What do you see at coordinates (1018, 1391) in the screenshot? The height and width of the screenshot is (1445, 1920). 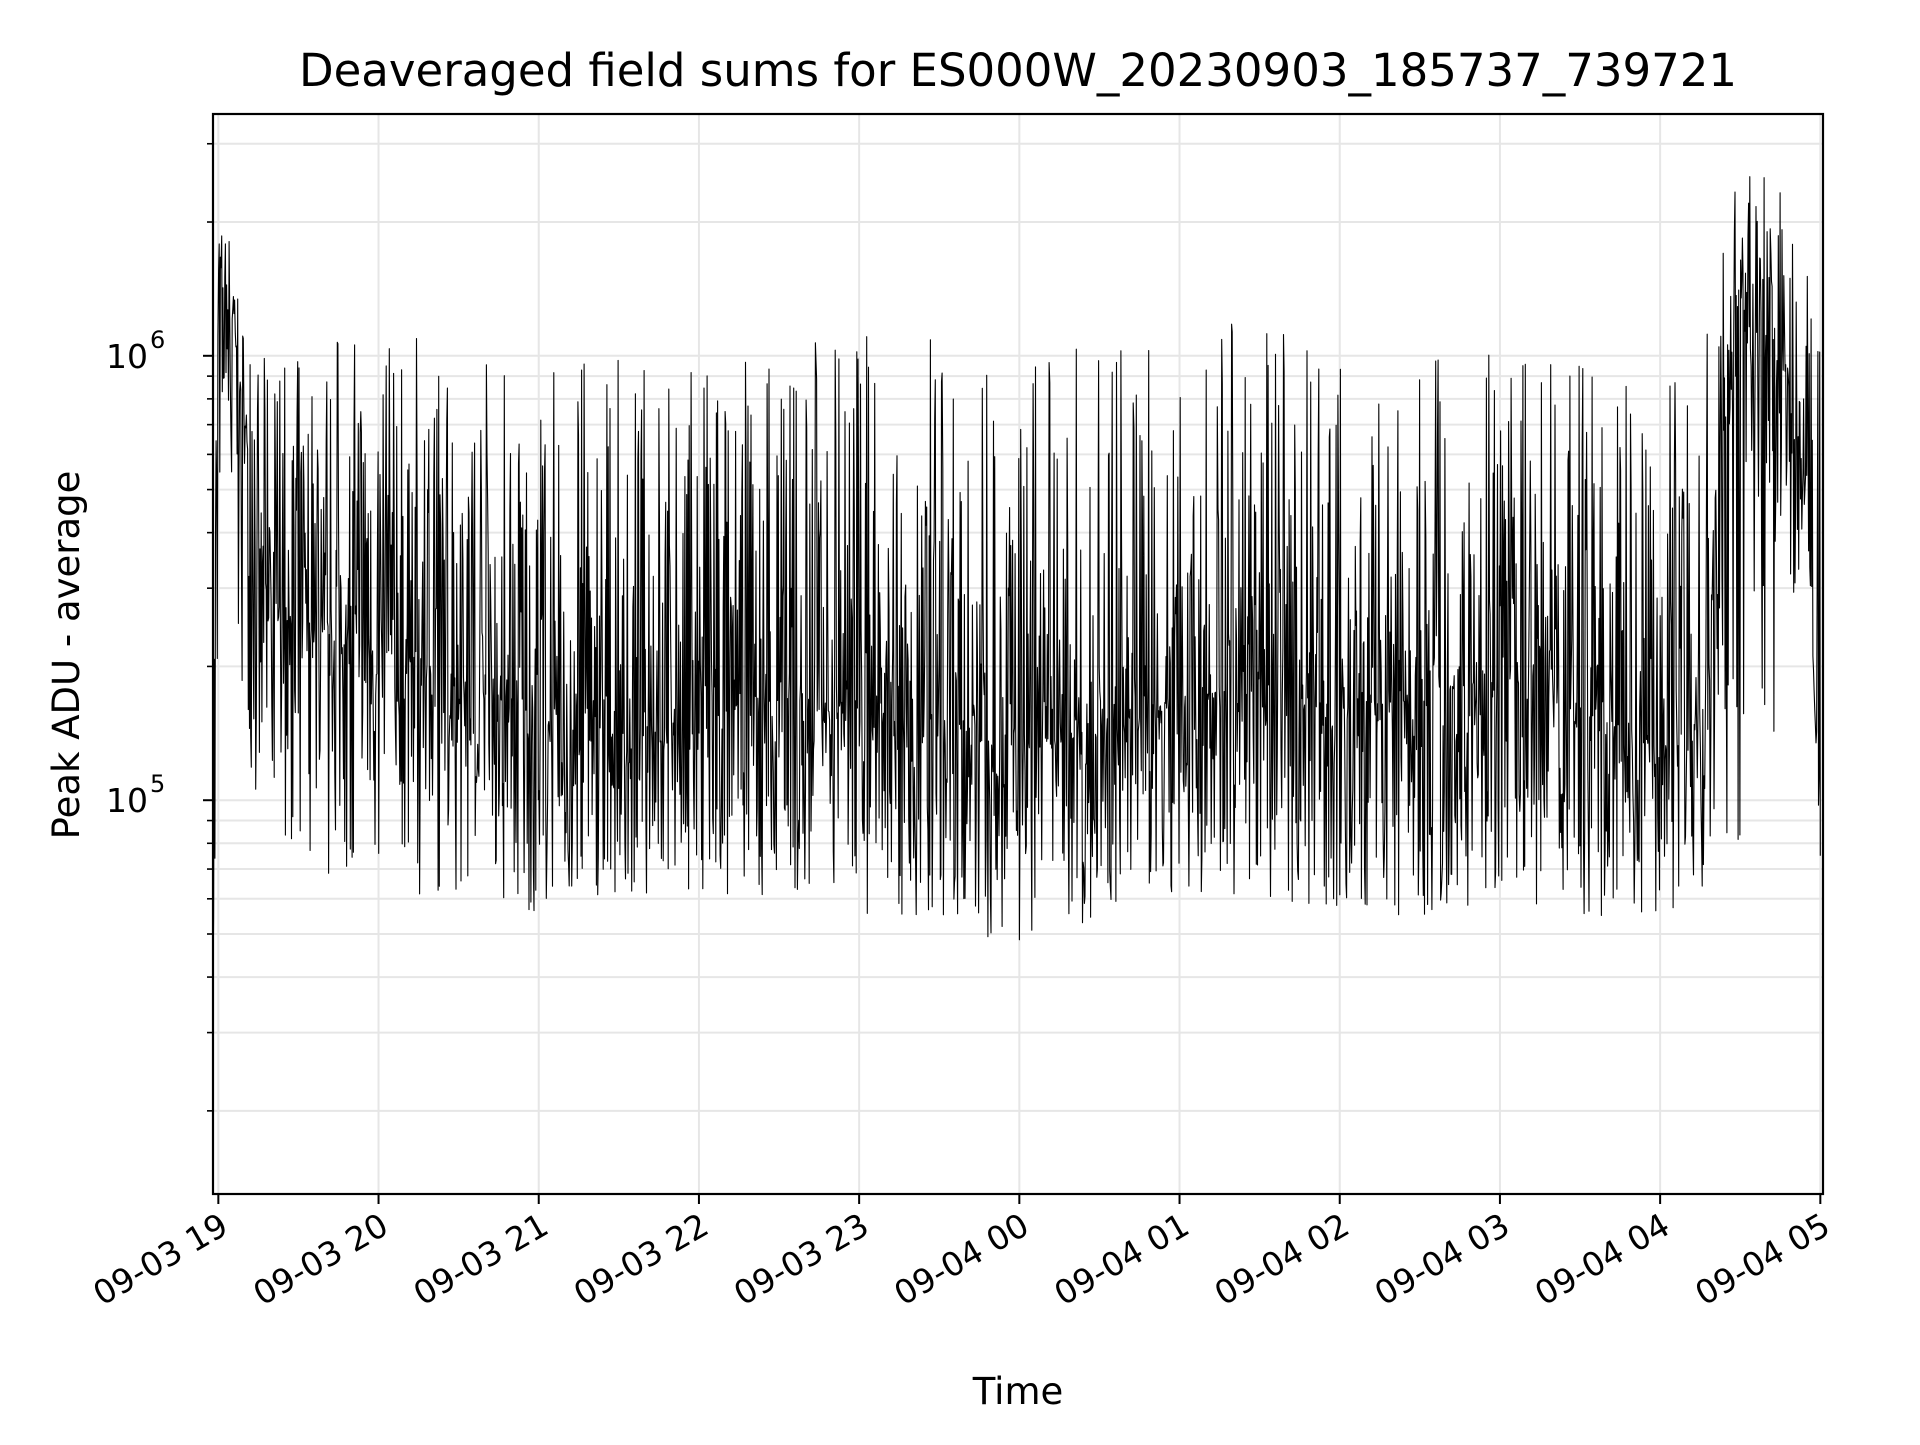 I see `x-axis-label: Time` at bounding box center [1018, 1391].